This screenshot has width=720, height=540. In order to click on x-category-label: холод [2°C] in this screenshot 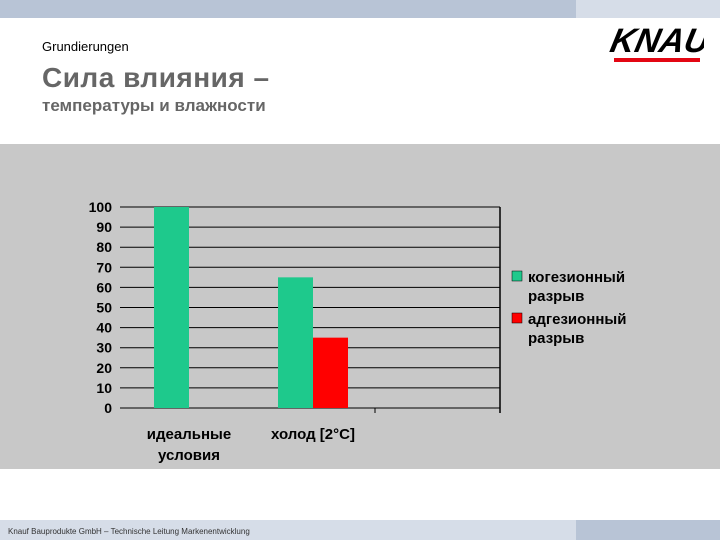, I will do `click(313, 434)`.